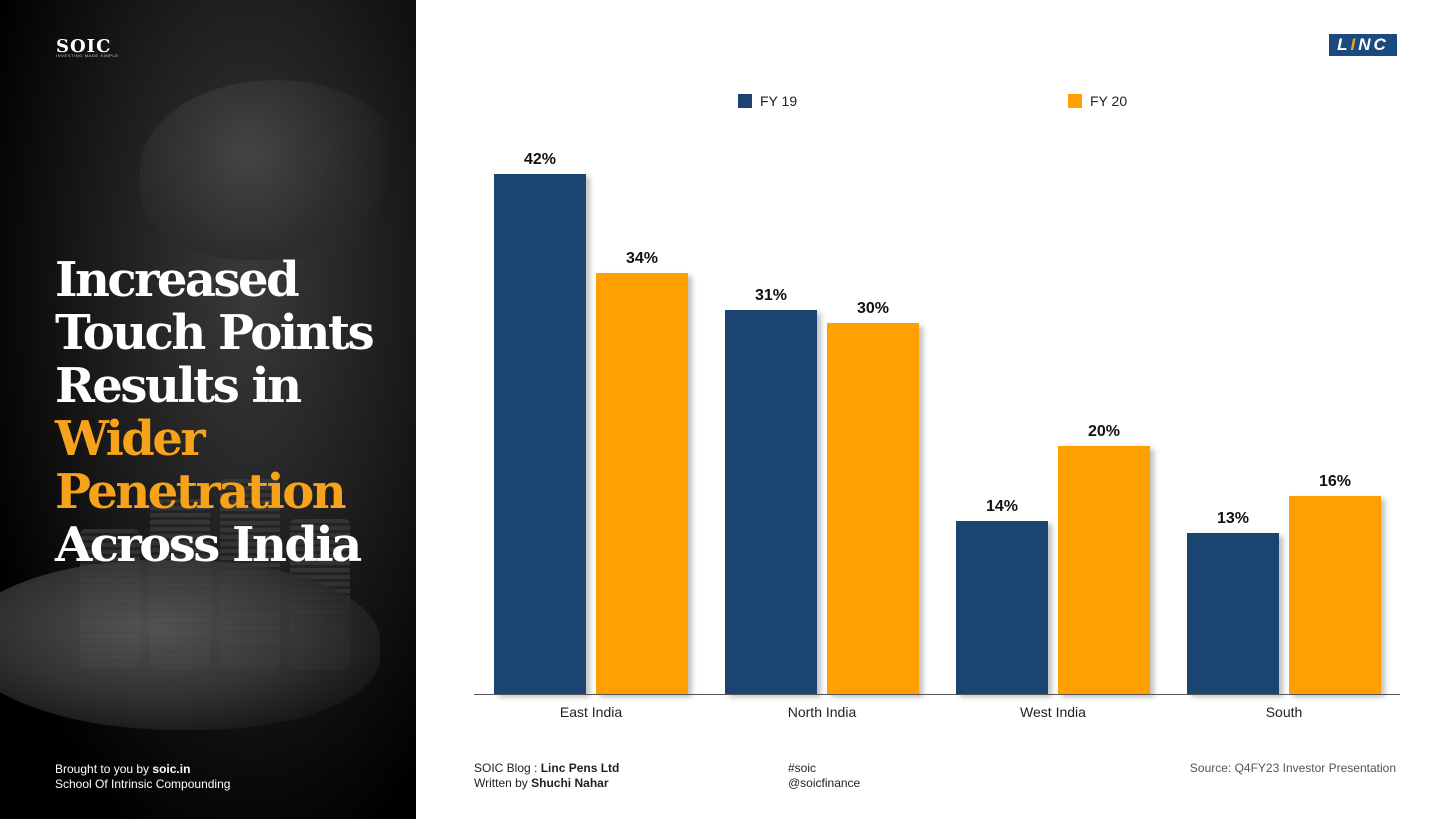 The height and width of the screenshot is (819, 1456). I want to click on legend-swatch-fy19, so click(745, 101).